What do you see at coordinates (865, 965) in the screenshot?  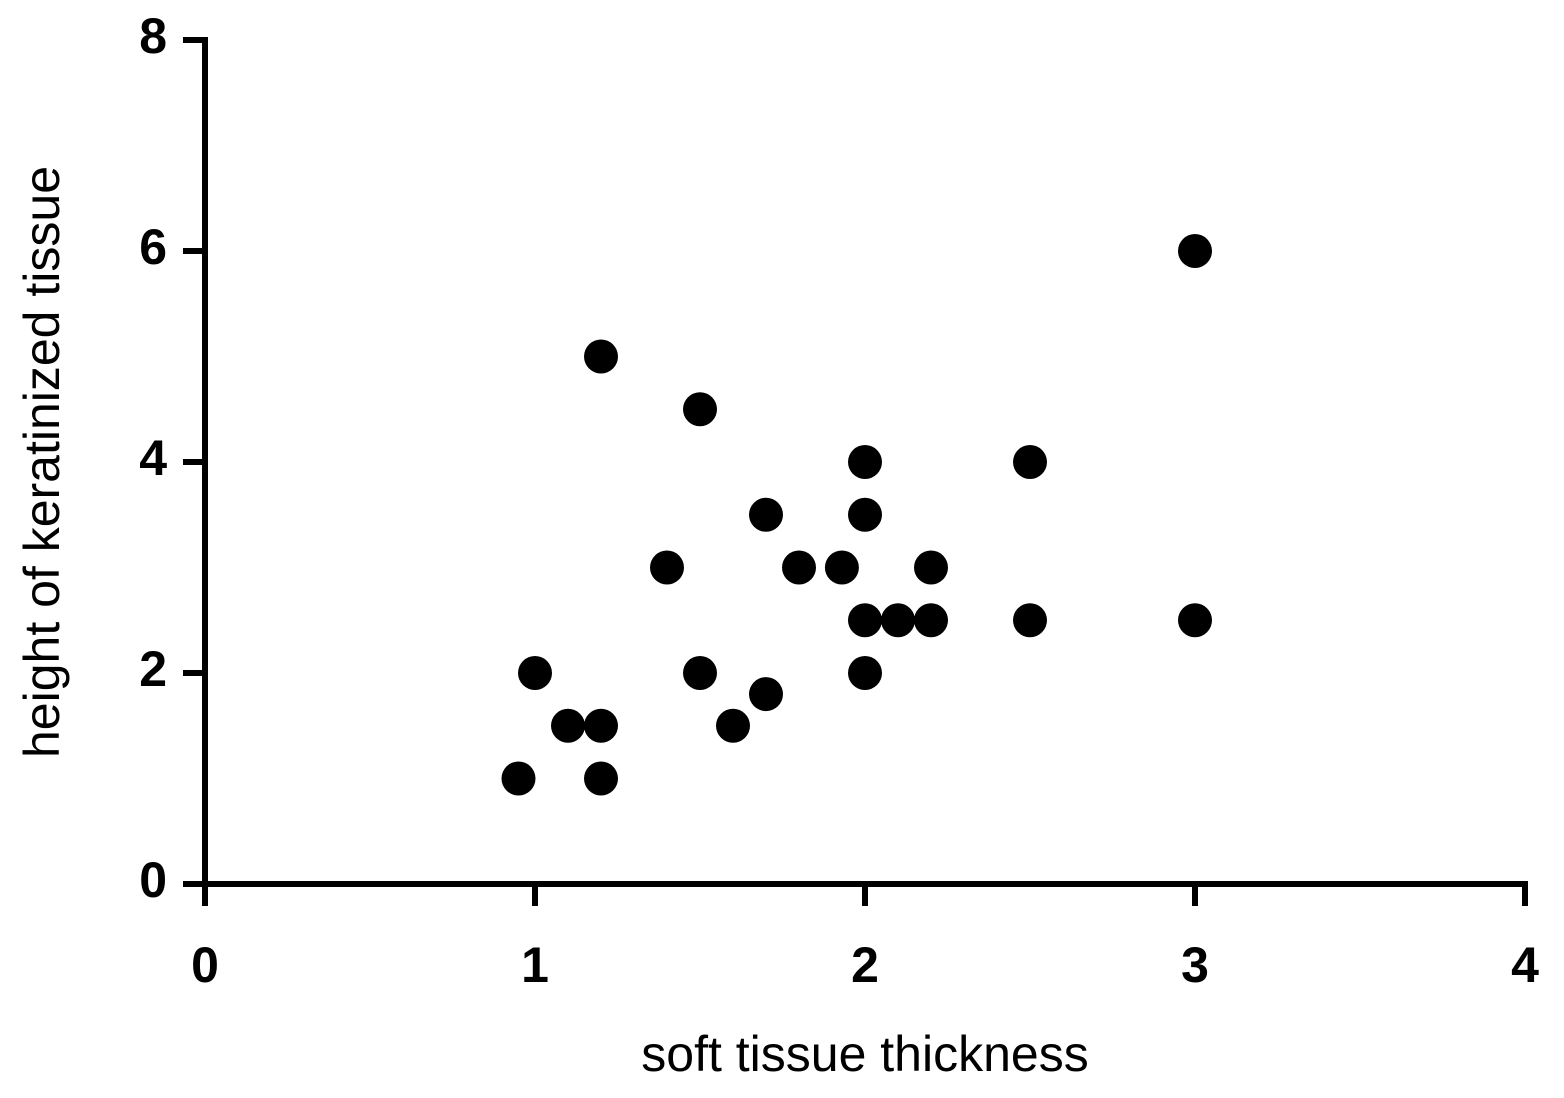 I see `x-tick-label: 2` at bounding box center [865, 965].